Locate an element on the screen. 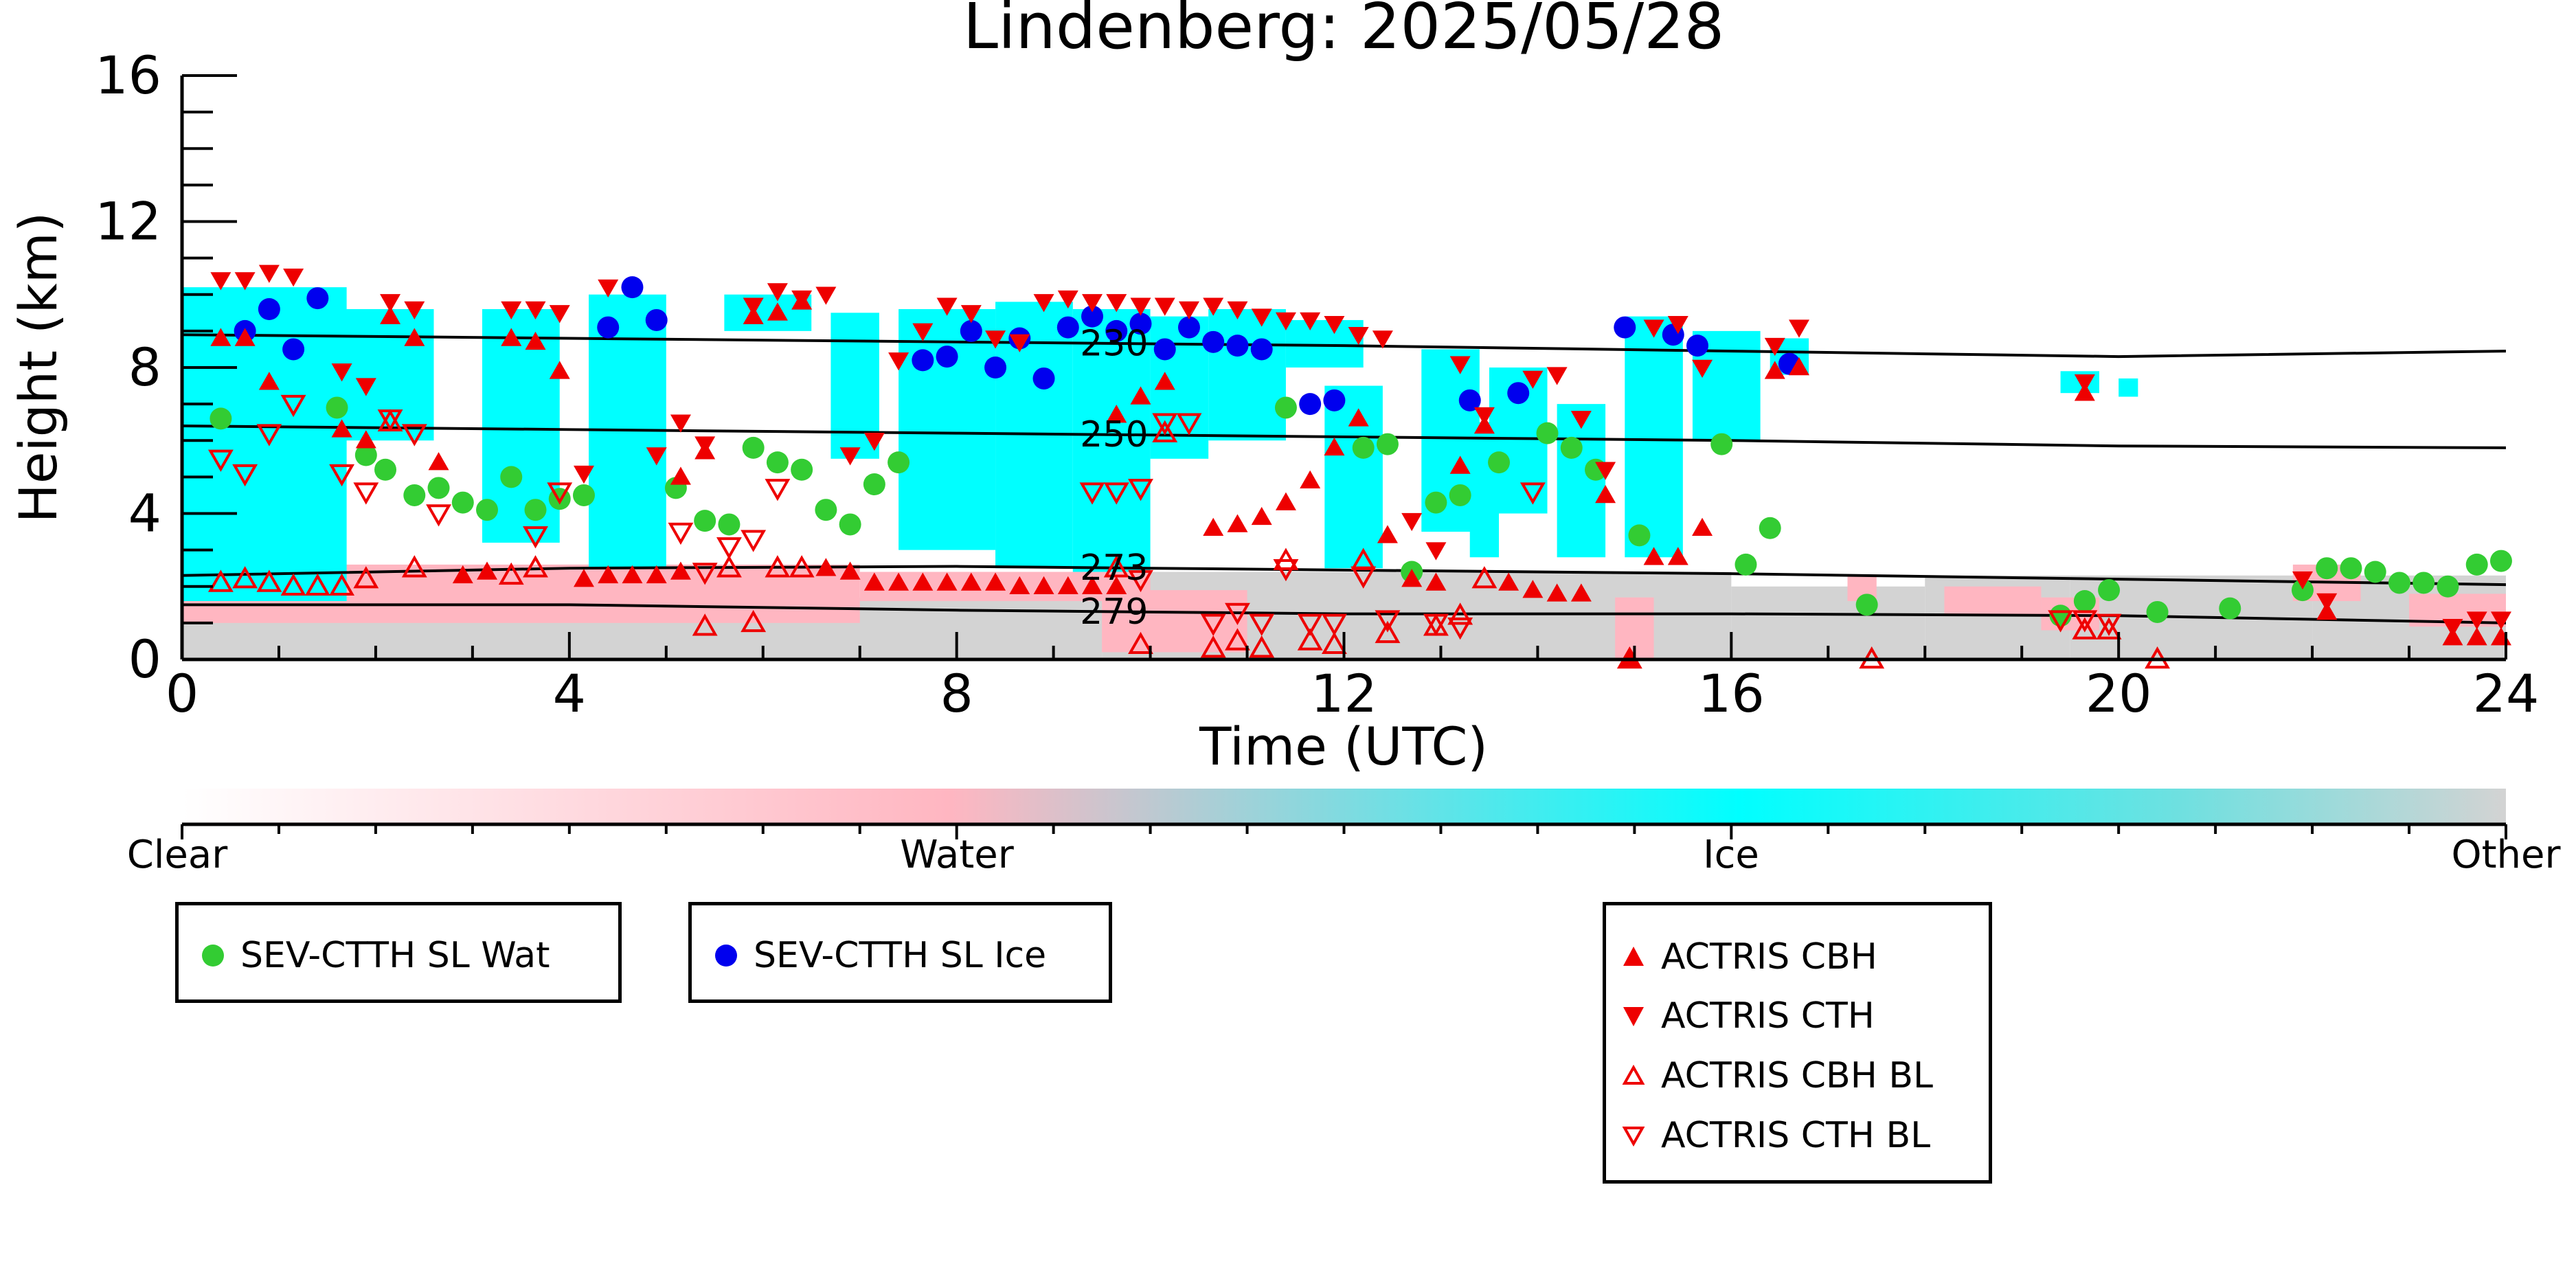 The width and height of the screenshot is (2576, 1288). triangle-up-outline-icon is located at coordinates (1633, 1075).